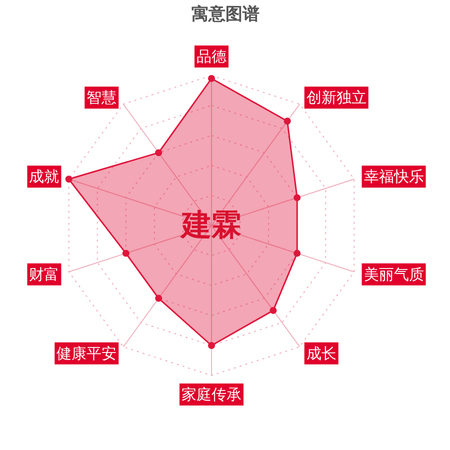 Image resolution: width=450 pixels, height=450 pixels. I want to click on spoke-label: 智慧, so click(101, 97).